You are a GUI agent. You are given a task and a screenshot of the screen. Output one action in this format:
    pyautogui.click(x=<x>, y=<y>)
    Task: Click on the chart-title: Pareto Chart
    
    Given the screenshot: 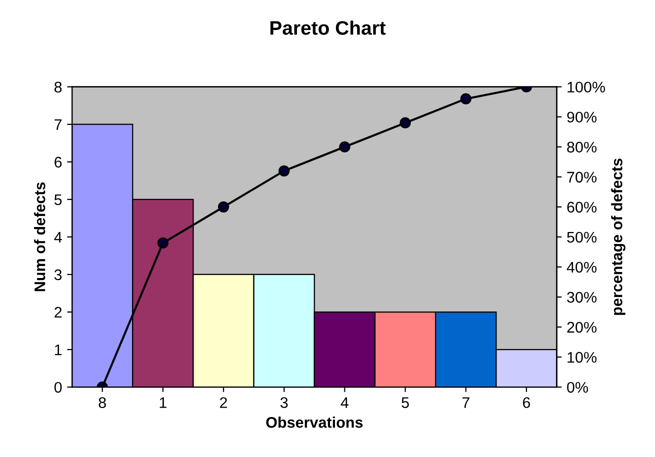 What is the action you would take?
    pyautogui.click(x=328, y=27)
    